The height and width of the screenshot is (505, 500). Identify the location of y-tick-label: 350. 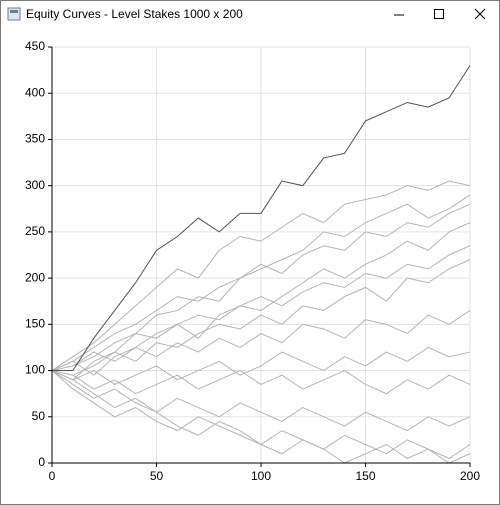
(35, 139).